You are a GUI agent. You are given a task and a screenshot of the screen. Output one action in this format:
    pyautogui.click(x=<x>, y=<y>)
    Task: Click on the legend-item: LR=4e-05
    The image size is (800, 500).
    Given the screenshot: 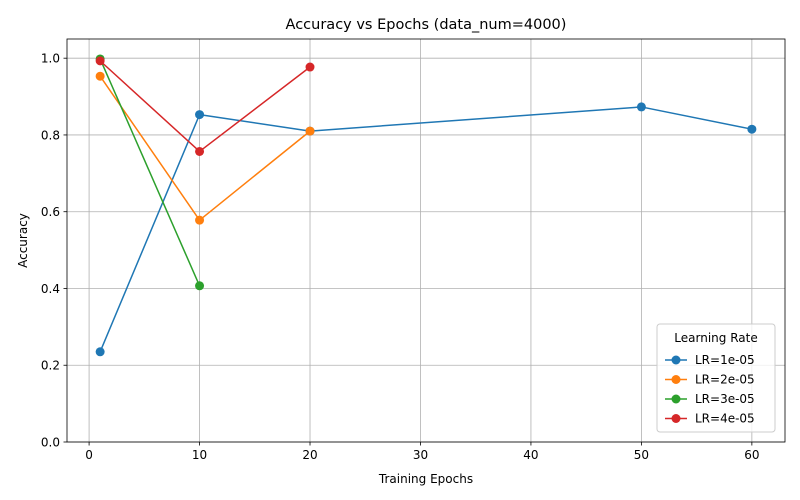 What is the action you would take?
    pyautogui.click(x=710, y=419)
    